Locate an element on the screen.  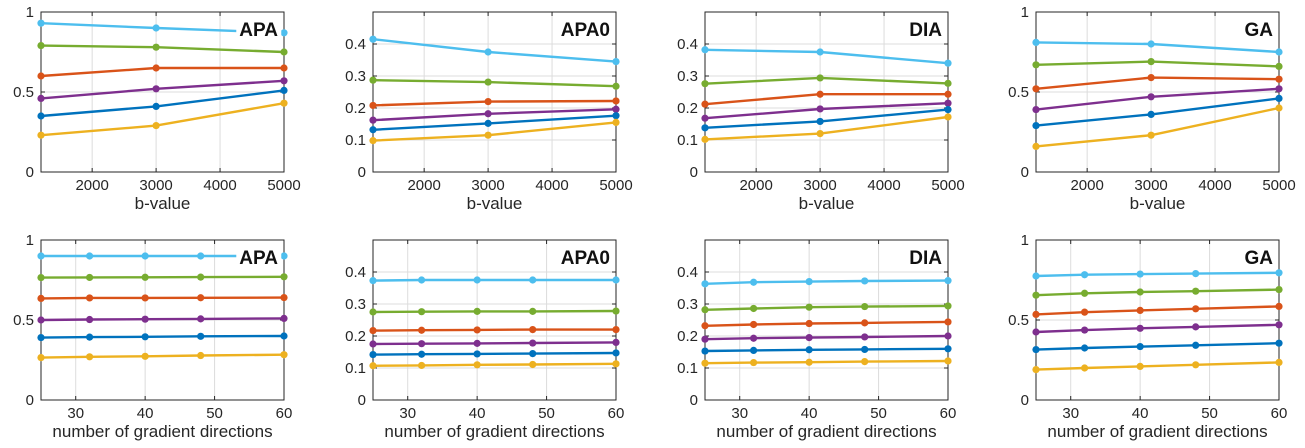
y-tick-label: 0.4 is located at coordinates (355, 272).